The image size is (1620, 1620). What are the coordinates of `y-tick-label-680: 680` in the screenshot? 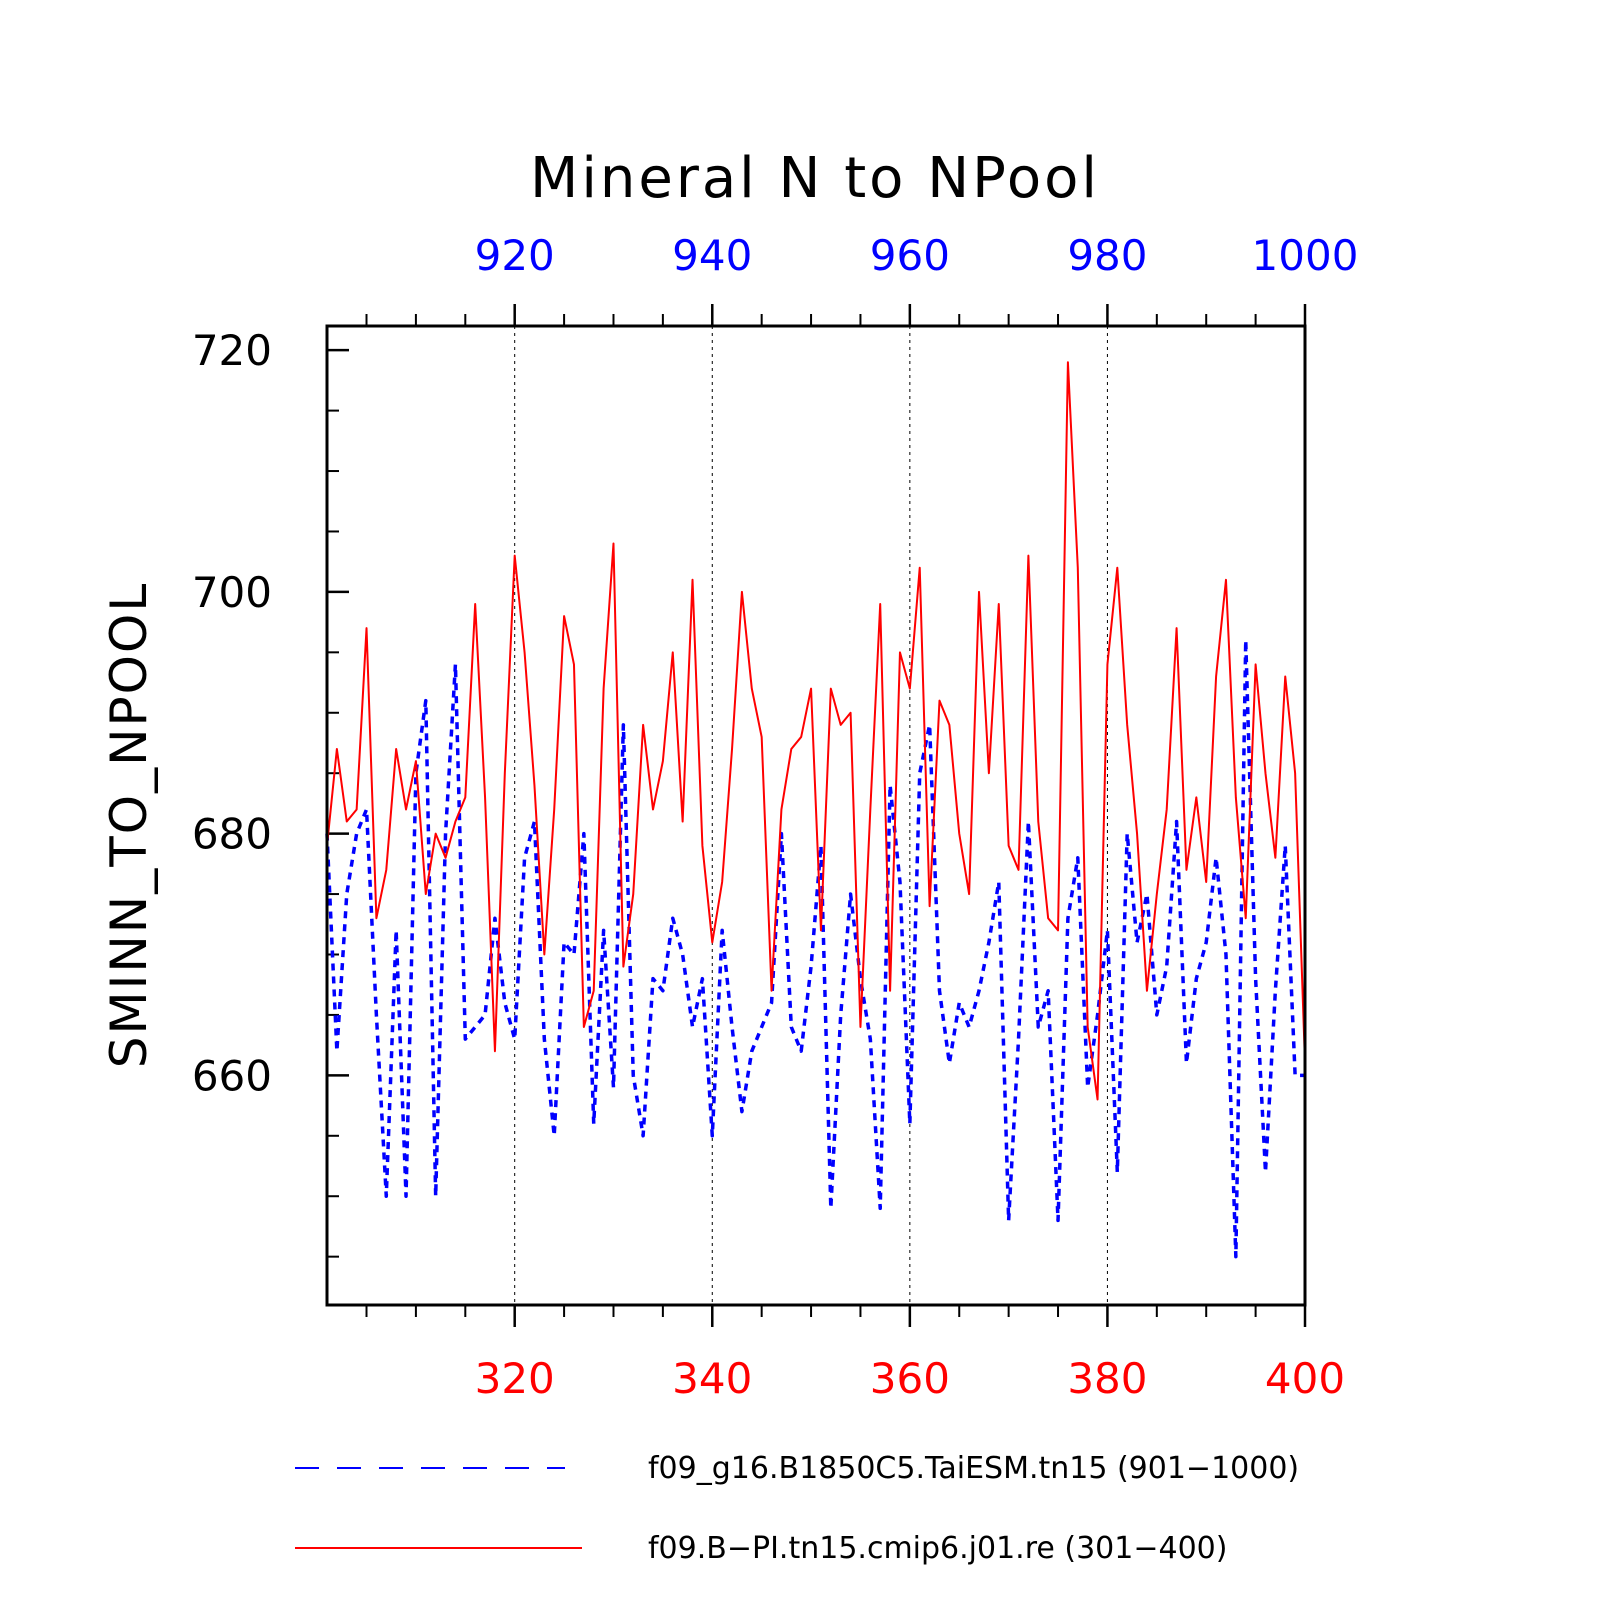 It's located at (232, 834).